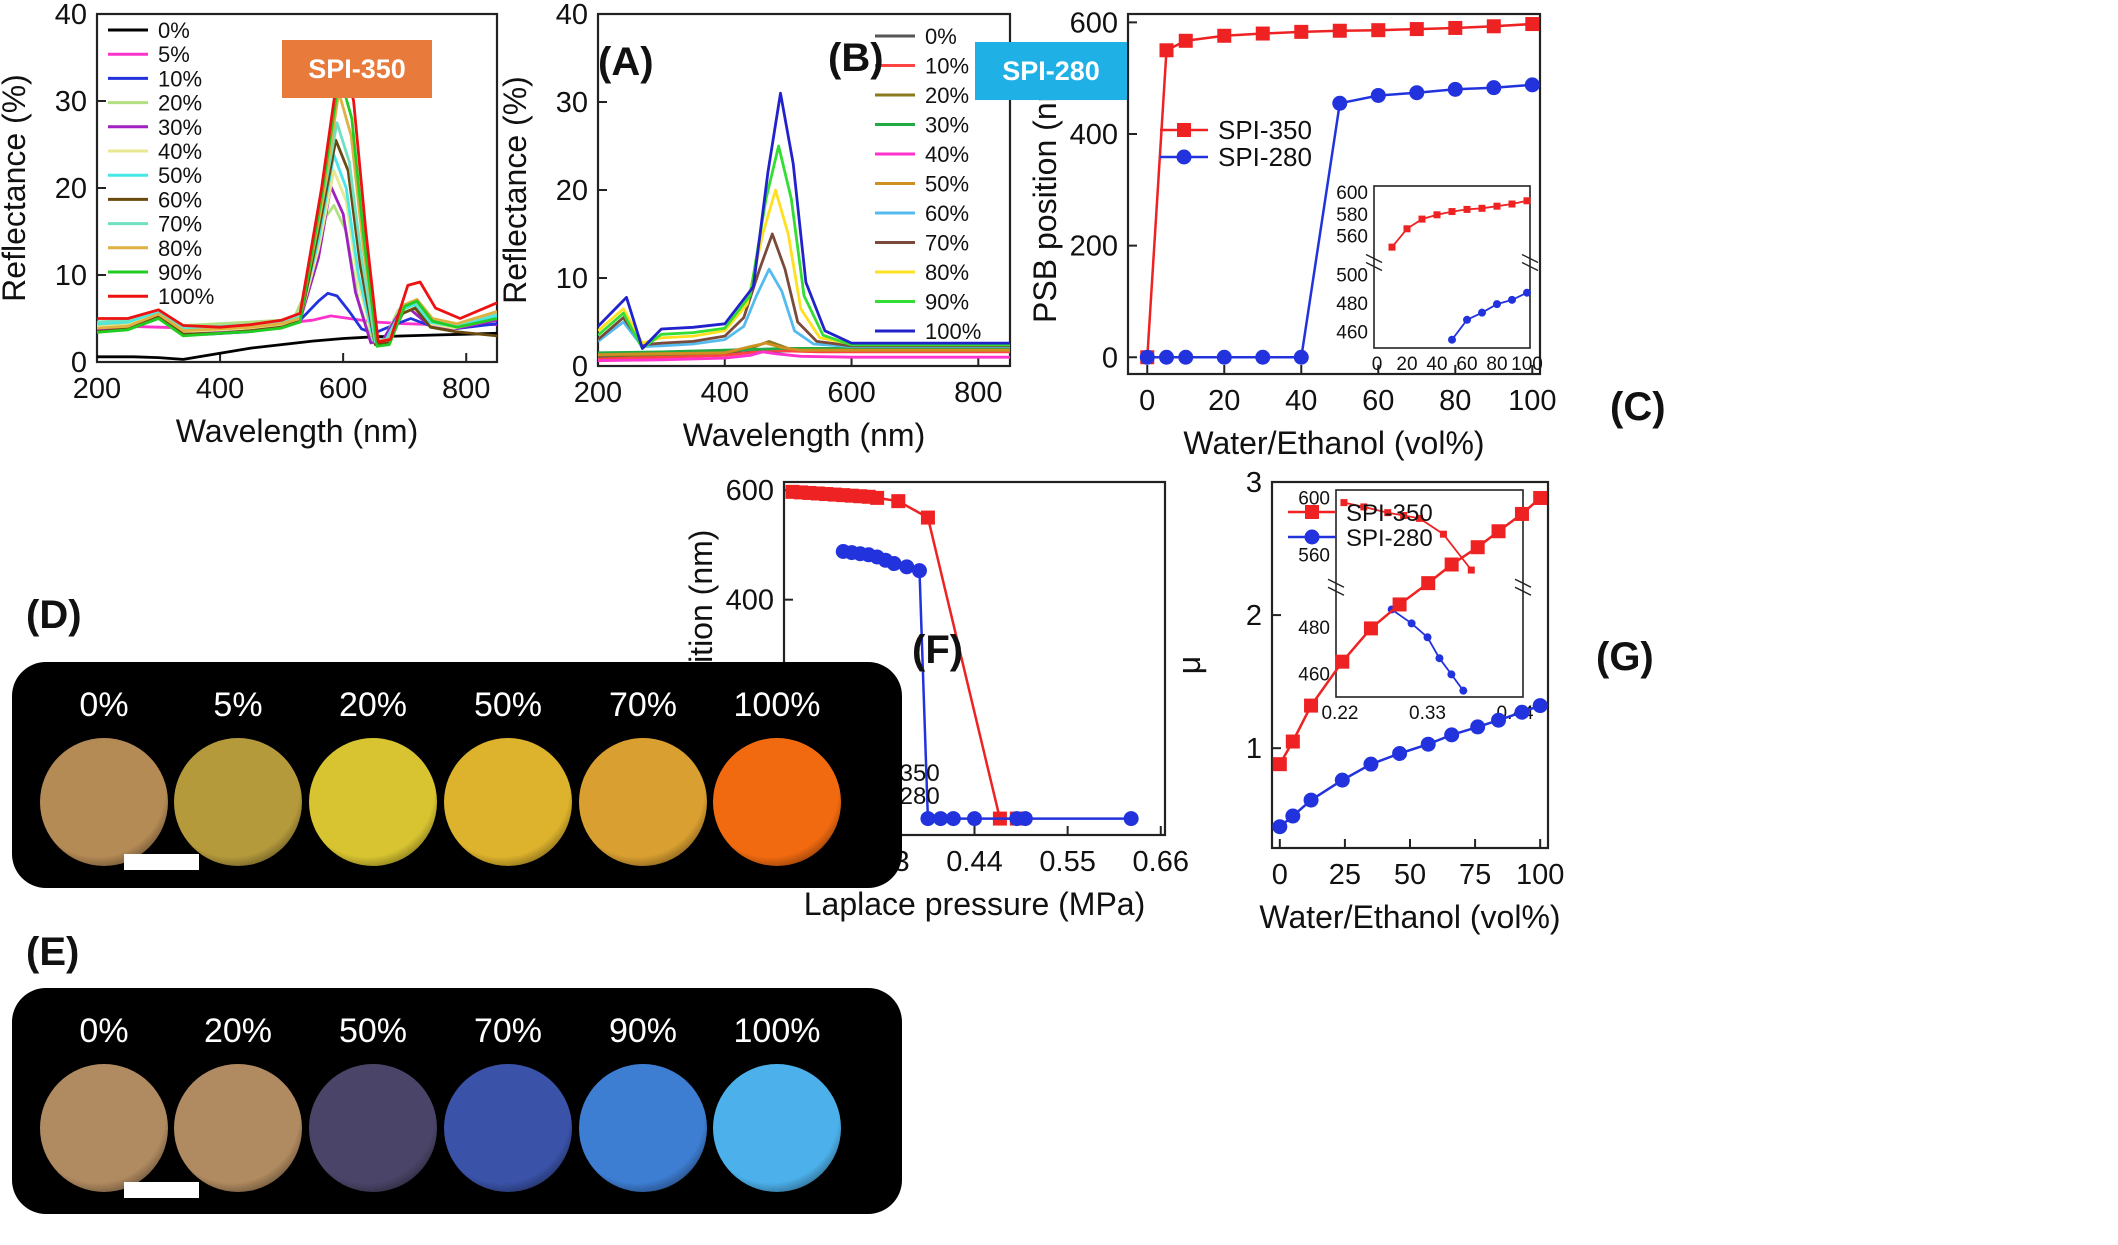 The image size is (2118, 1245). I want to click on legend-label: SPI-280, so click(1265, 157).